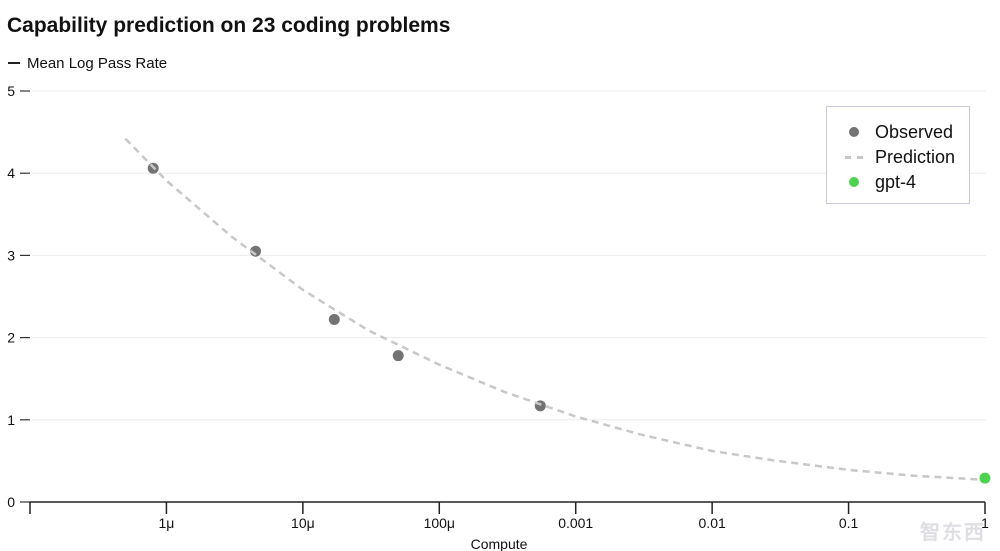 The image size is (1000, 551). I want to click on legend-item-observed: Observed, so click(899, 132).